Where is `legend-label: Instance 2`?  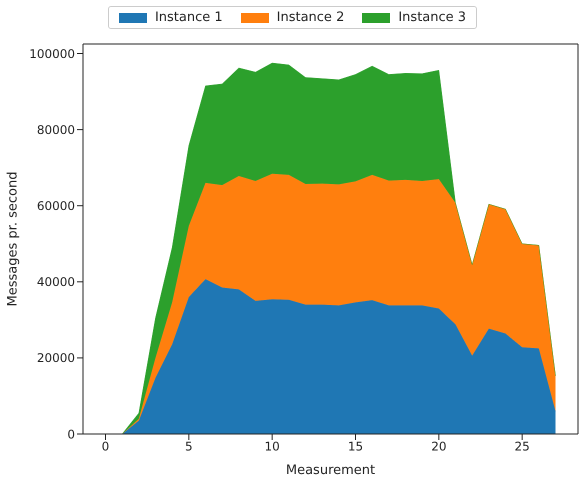
legend-label: Instance 2 is located at coordinates (310, 17).